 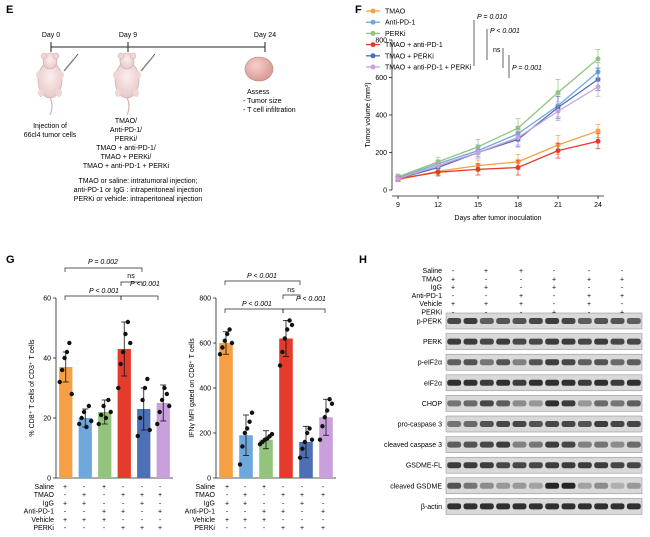 What do you see at coordinates (269, 110) in the screenshot?
I see `svg-text: - T cell infiltration` at bounding box center [269, 110].